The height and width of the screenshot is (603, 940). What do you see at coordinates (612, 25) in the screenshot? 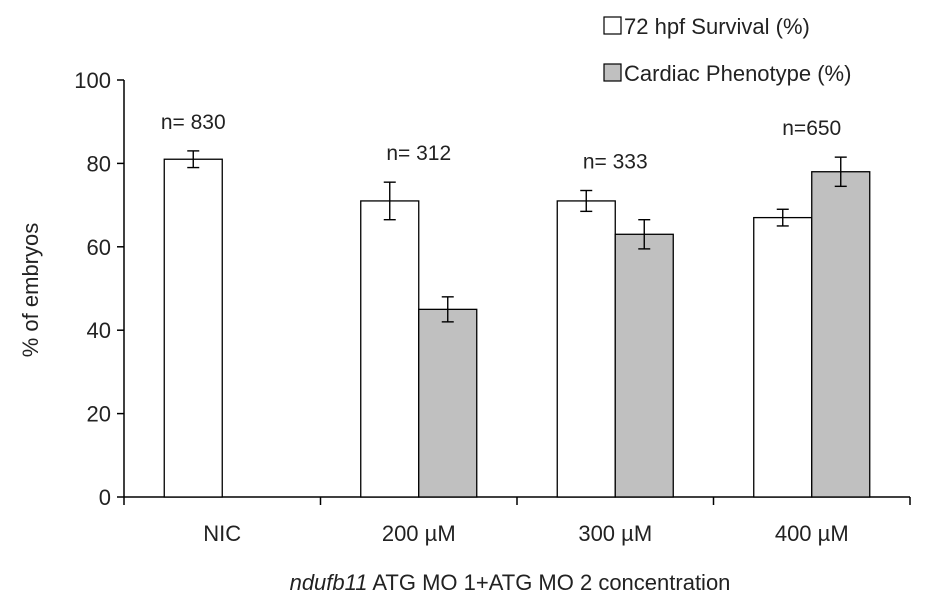
I see `legend-swatch-survival` at bounding box center [612, 25].